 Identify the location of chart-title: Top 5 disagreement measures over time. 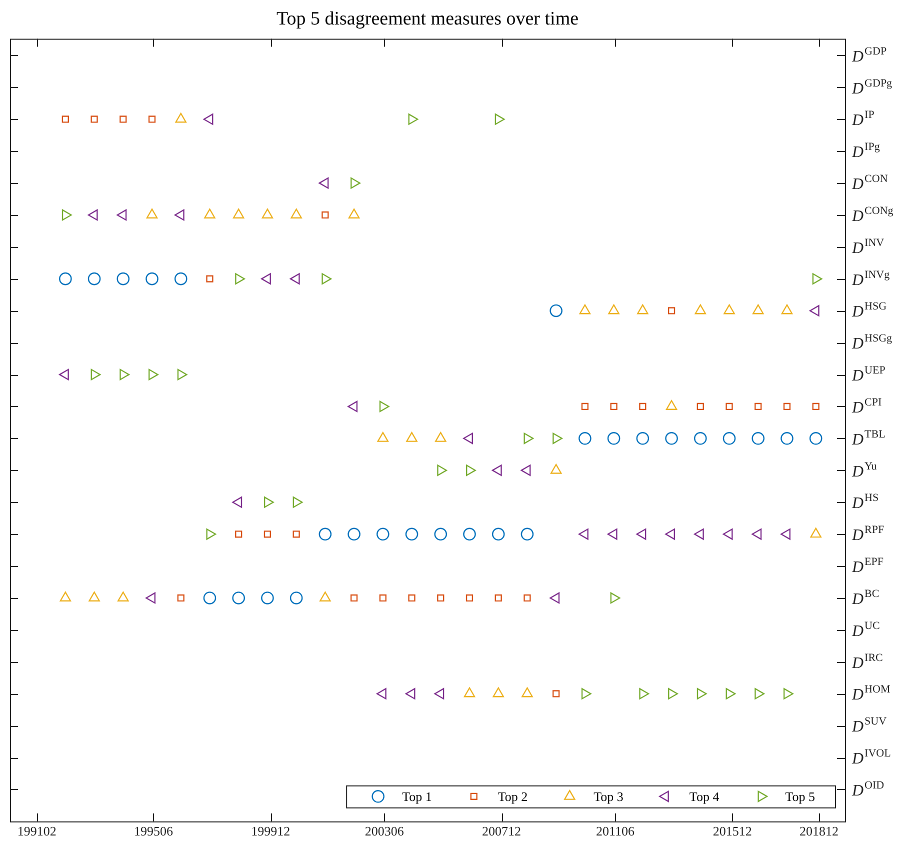
(427, 19).